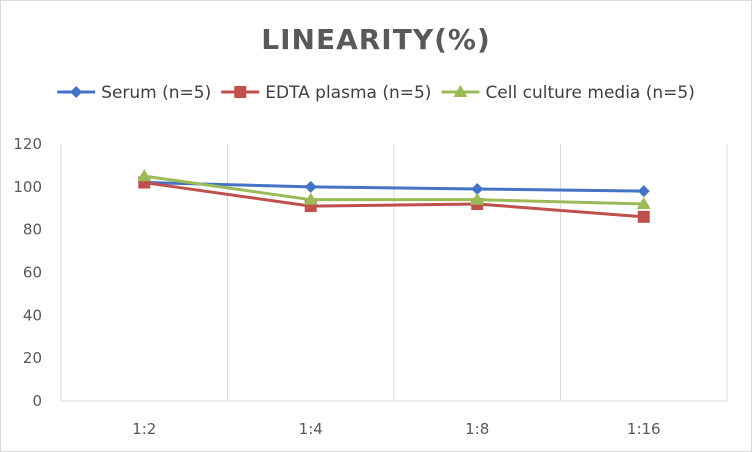  Describe the element at coordinates (144, 429) in the screenshot. I see `x-tick-label: 1:2` at that location.